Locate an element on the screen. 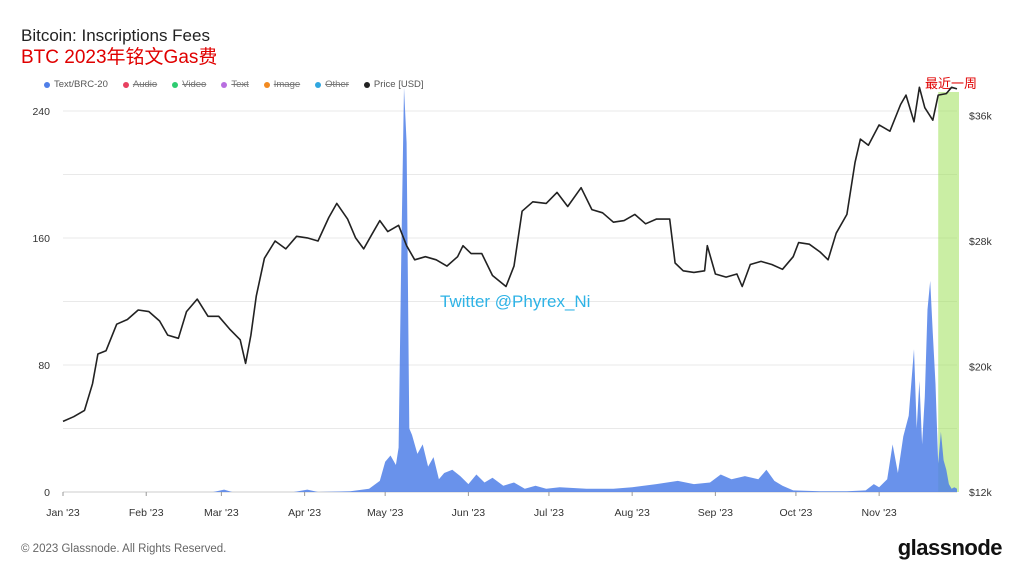  y-right-tick-label: $12k is located at coordinates (981, 493).